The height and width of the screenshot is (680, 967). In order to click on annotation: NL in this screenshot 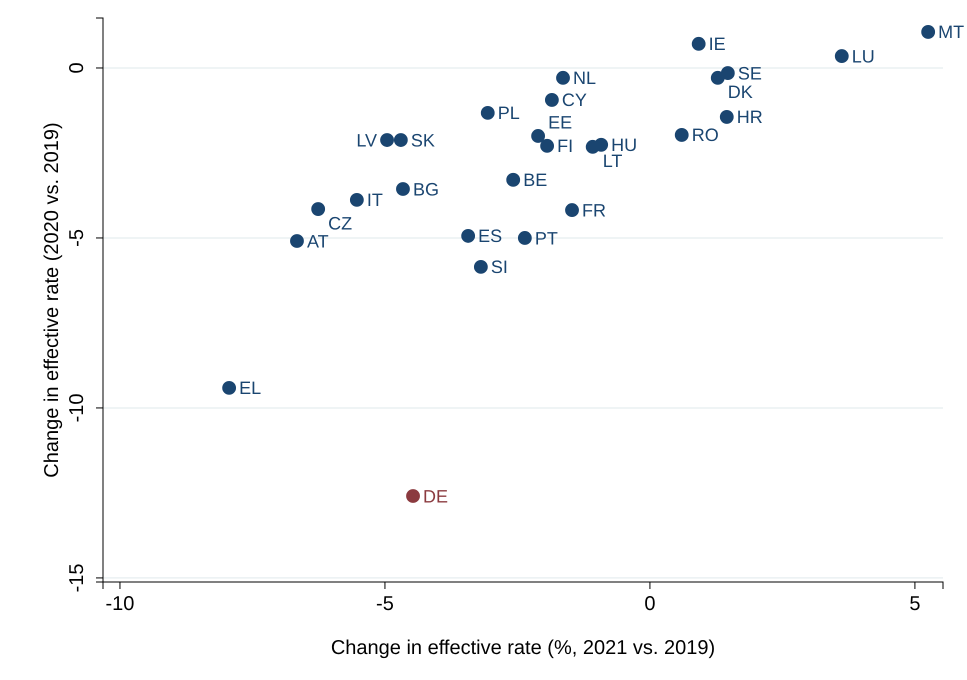, I will do `click(584, 78)`.